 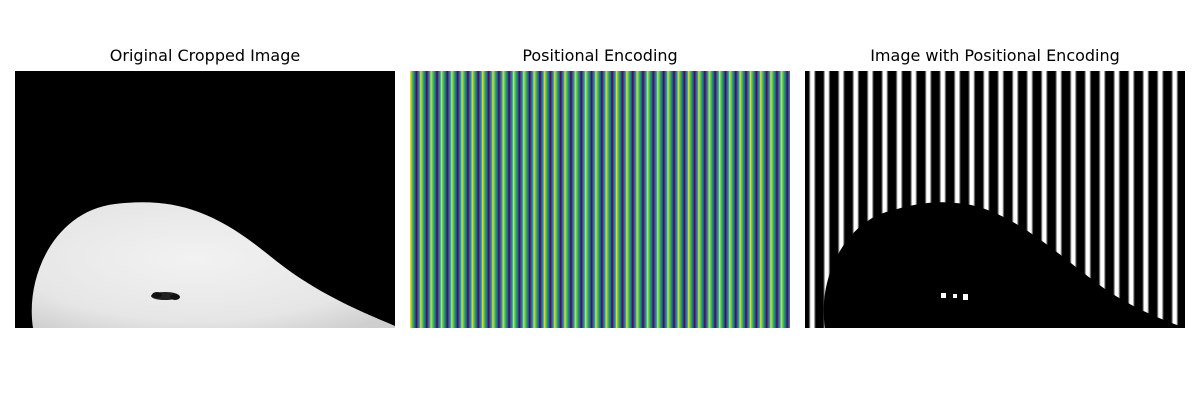 I want to click on white-blob, so click(x=213, y=265).